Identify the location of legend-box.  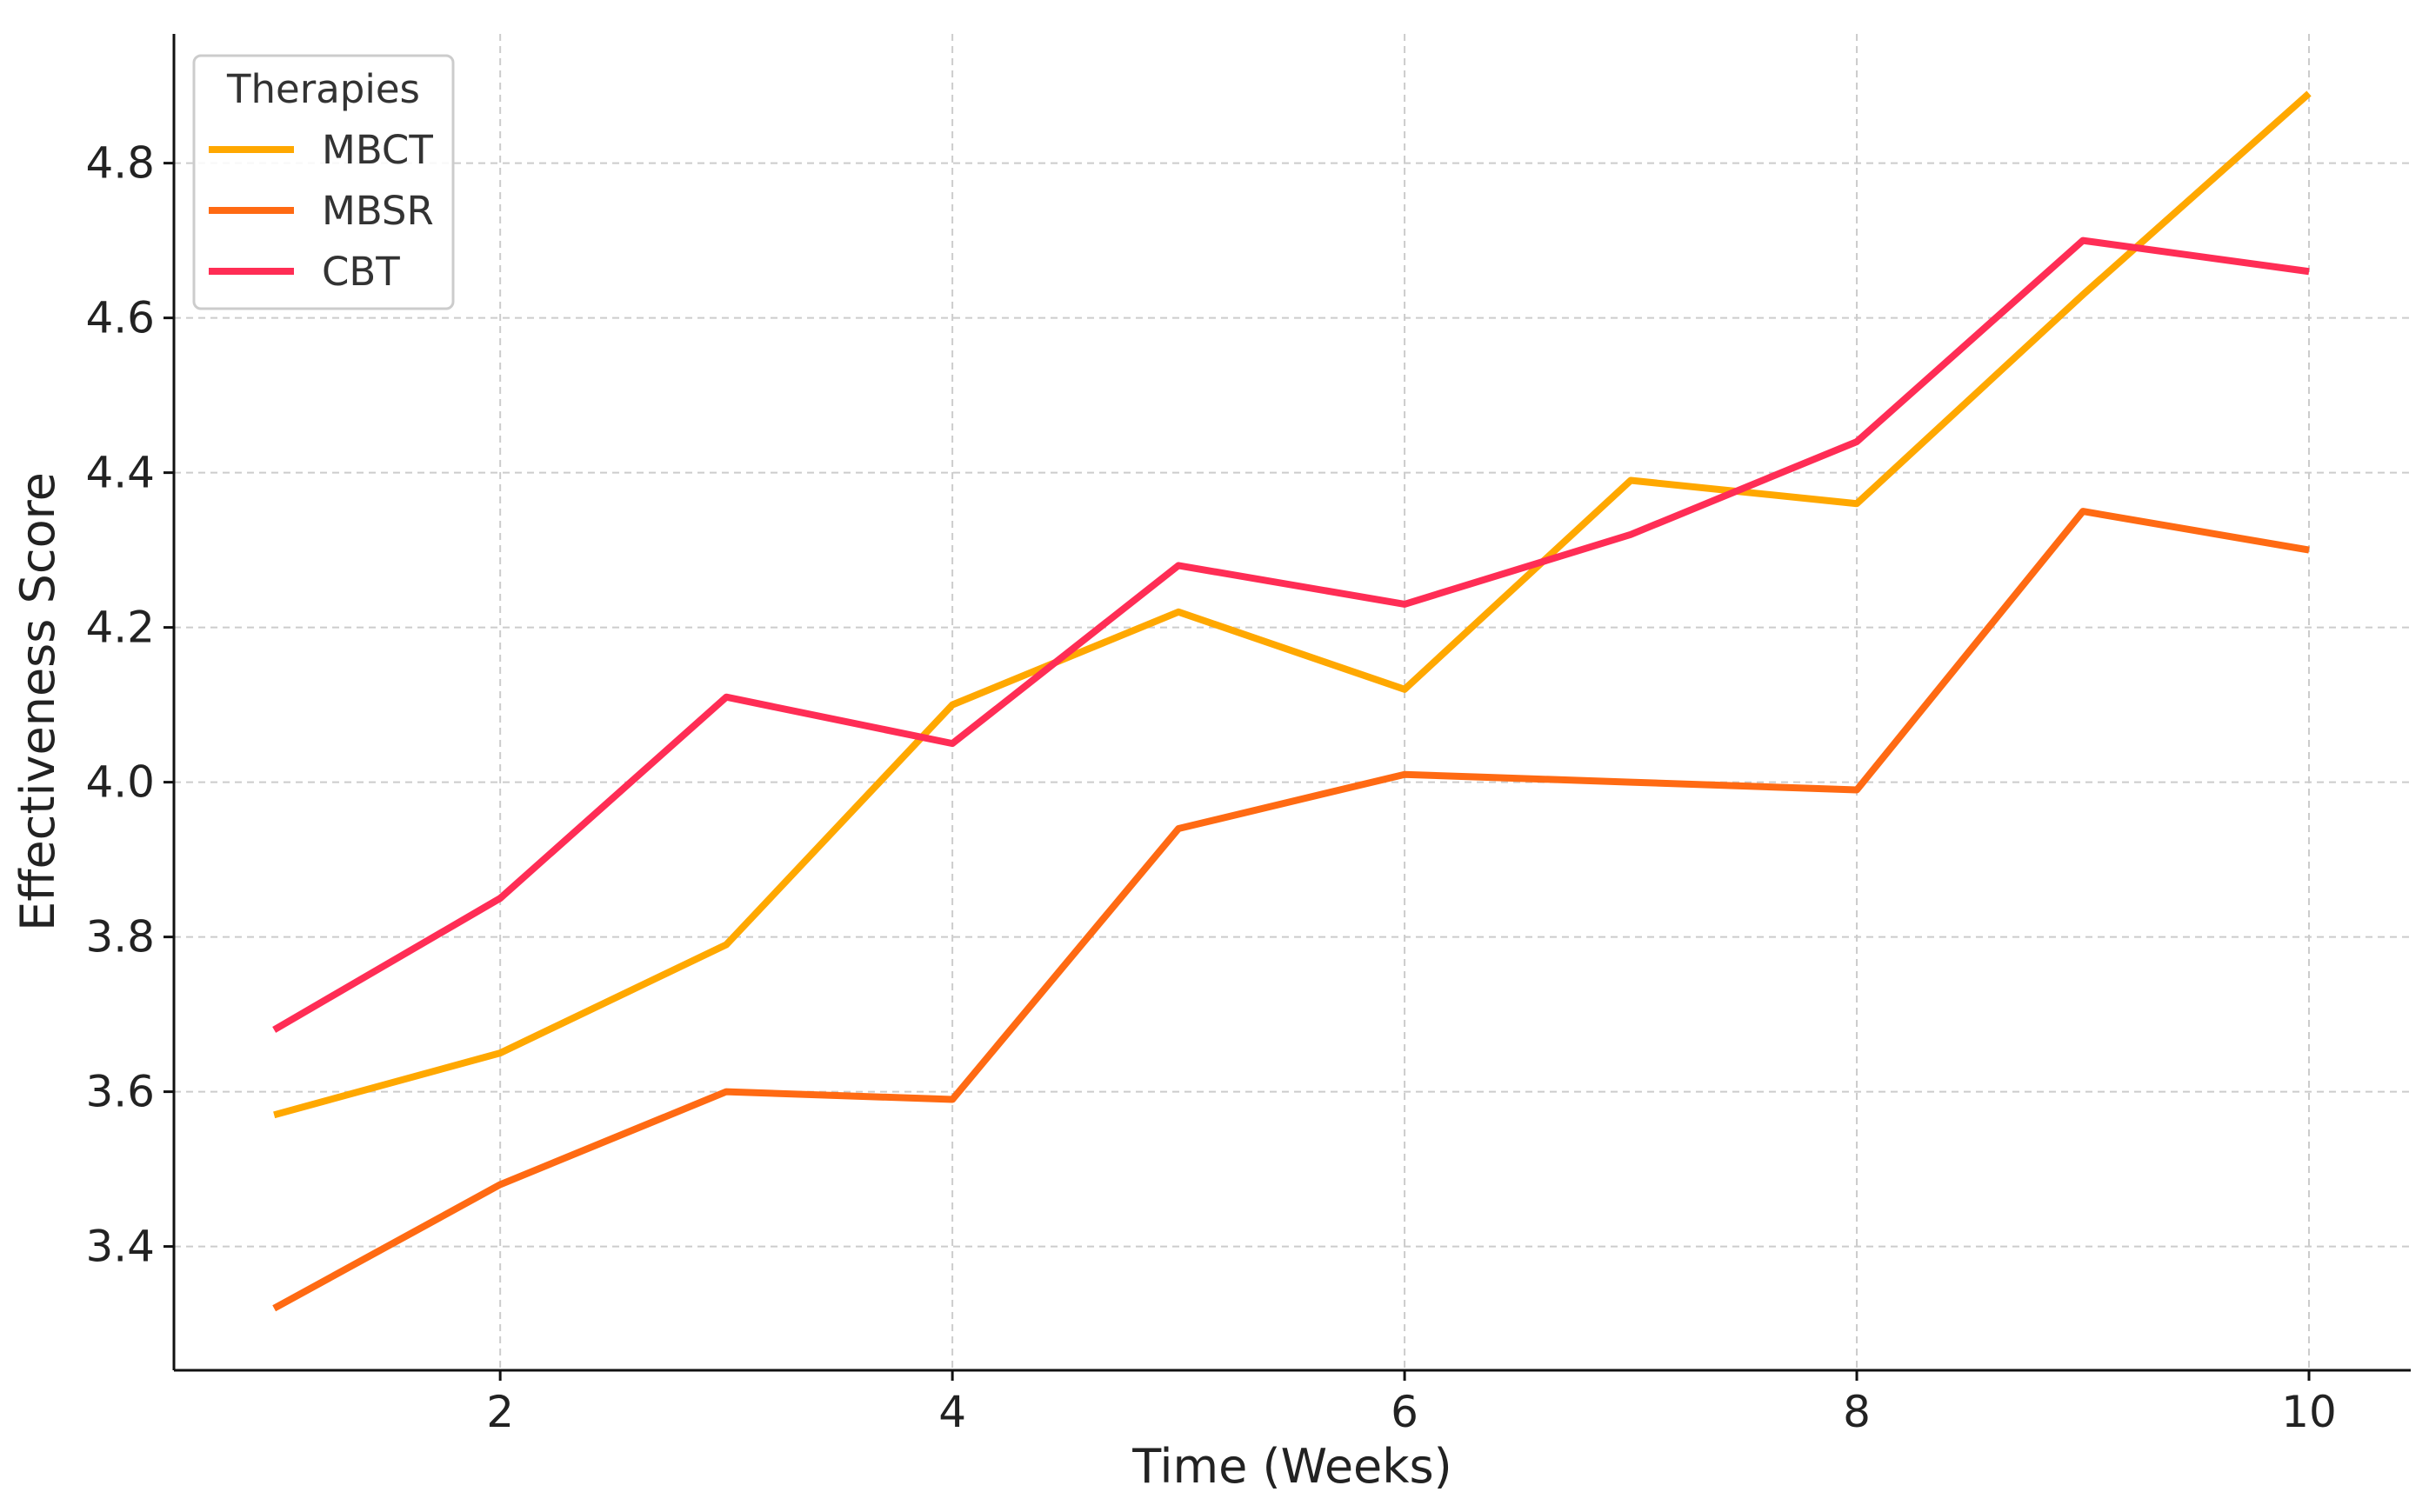
(323, 182).